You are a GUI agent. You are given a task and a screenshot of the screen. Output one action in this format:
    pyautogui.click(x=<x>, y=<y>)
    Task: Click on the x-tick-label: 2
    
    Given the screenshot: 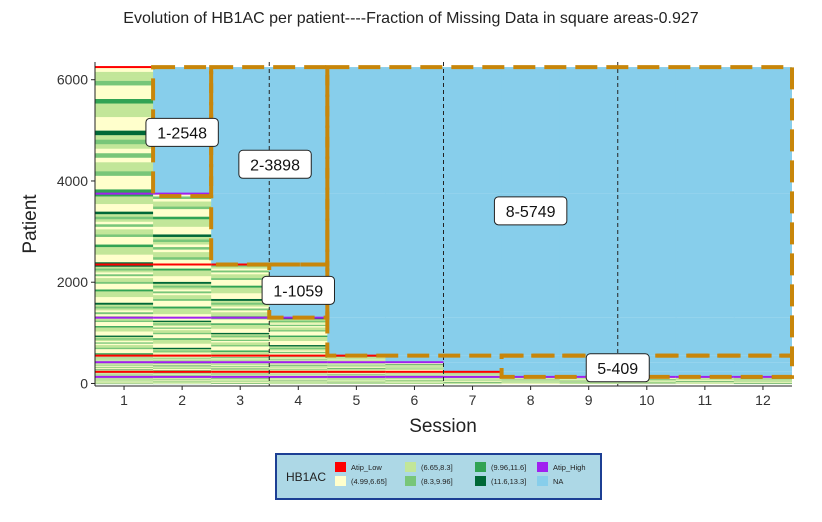 What is the action you would take?
    pyautogui.click(x=182, y=400)
    